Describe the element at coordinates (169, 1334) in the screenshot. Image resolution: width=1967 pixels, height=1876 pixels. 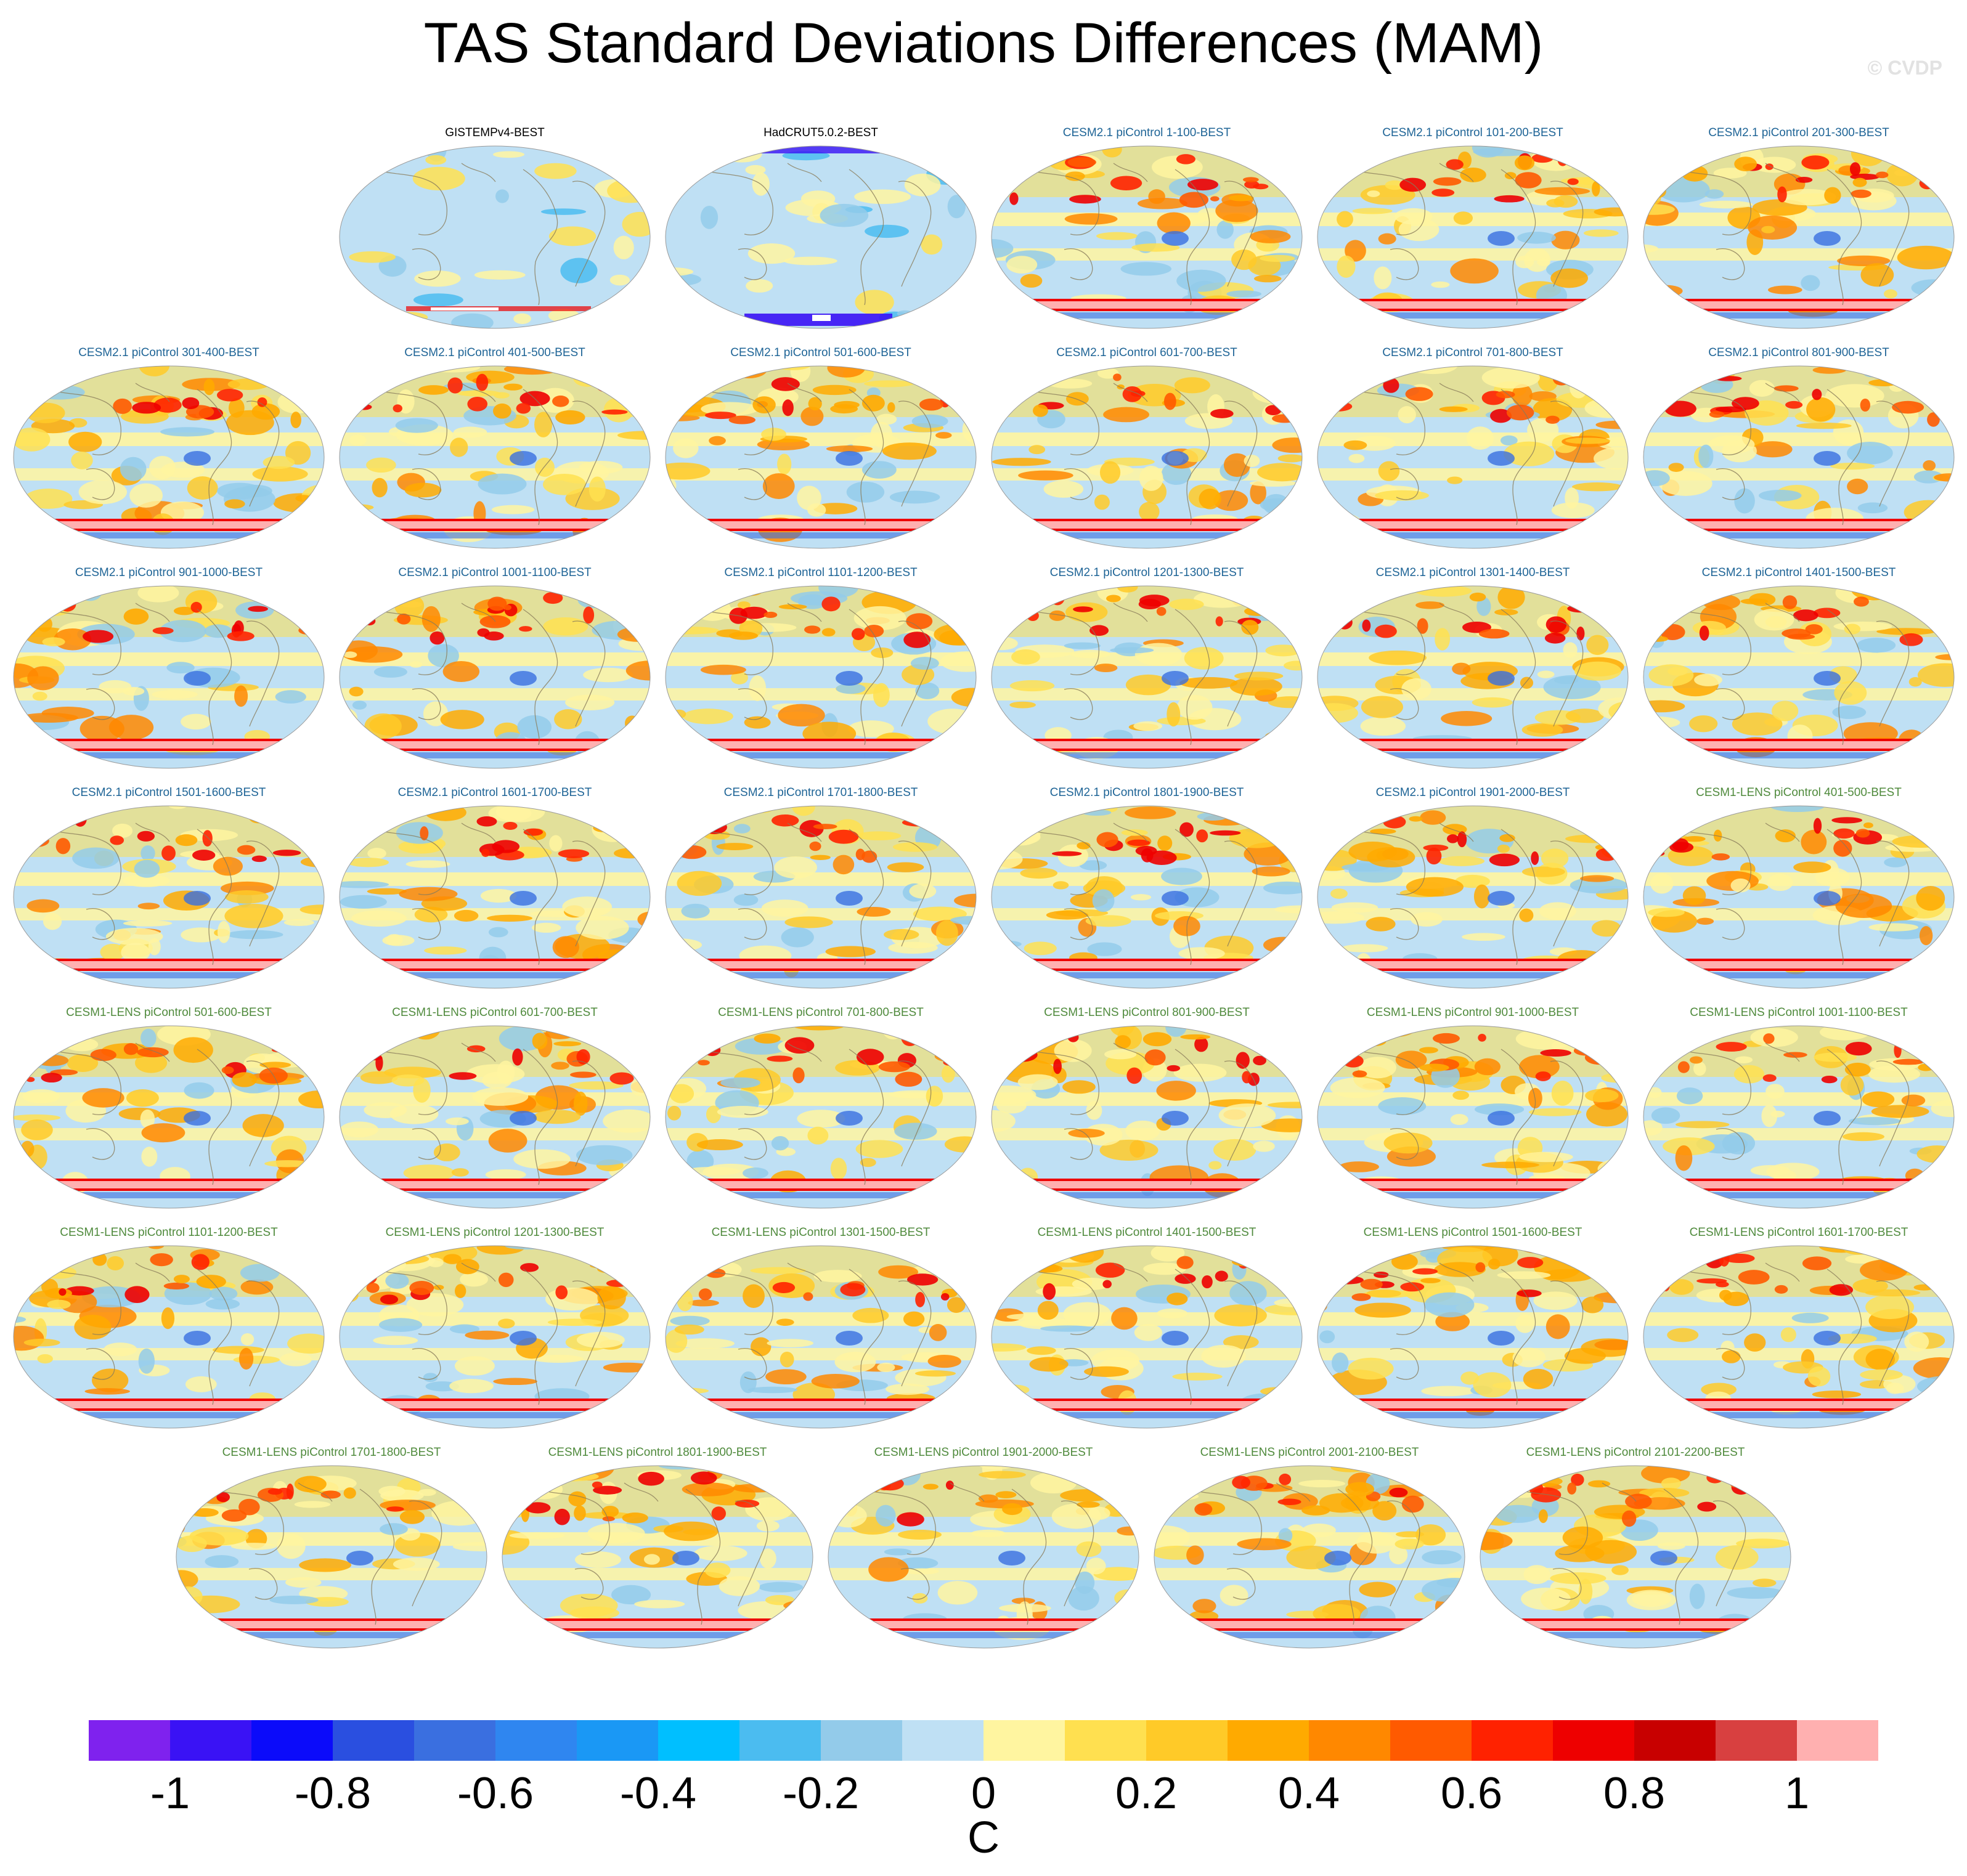
I see `map-panel: CESM1-LENS piControl 1101-1200-BEST` at that location.